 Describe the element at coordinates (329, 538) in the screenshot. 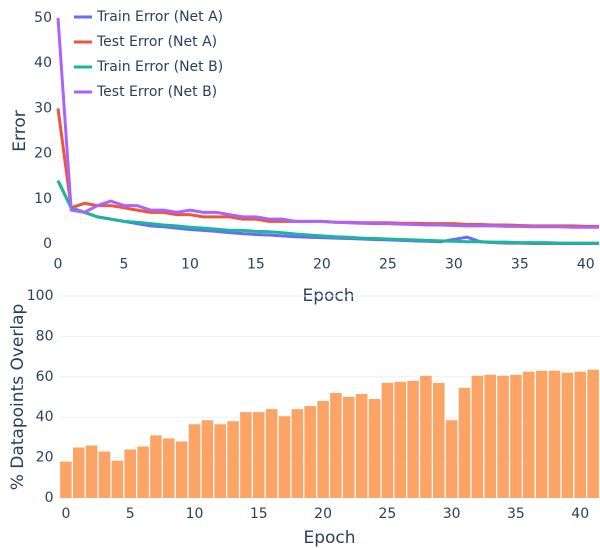

I see `x-axis-title: Epoch` at that location.